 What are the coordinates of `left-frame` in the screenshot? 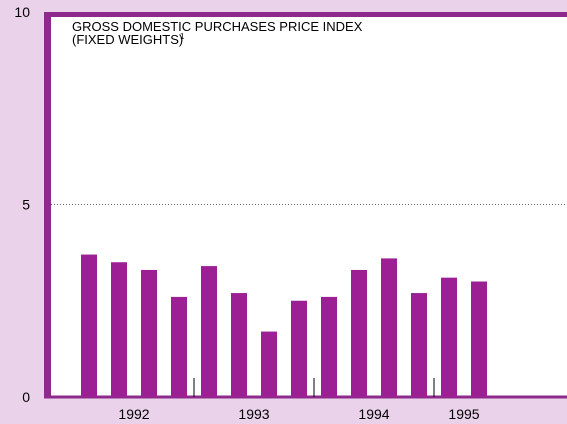 It's located at (47, 204).